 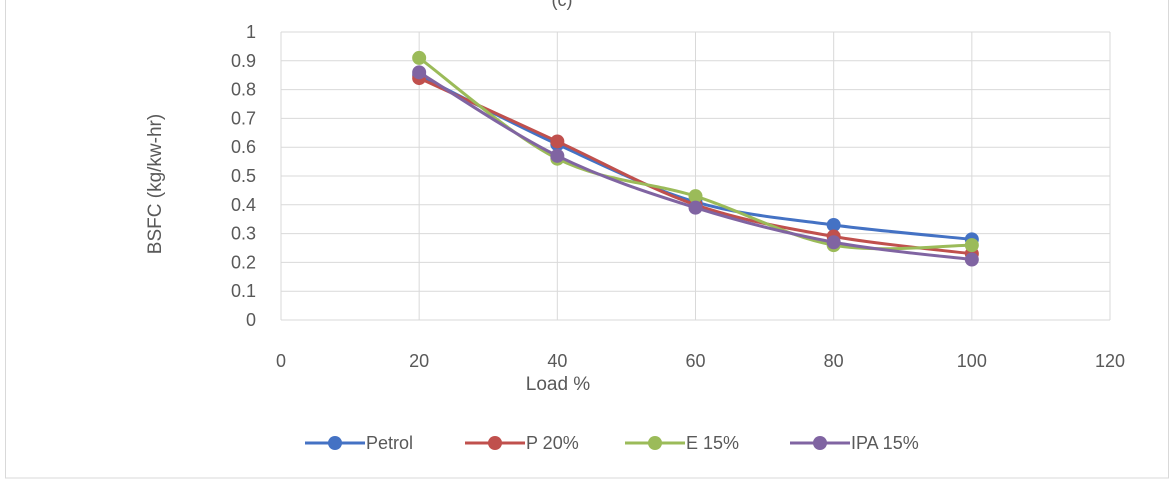 I want to click on x-axis-label: Load %, so click(x=558, y=384).